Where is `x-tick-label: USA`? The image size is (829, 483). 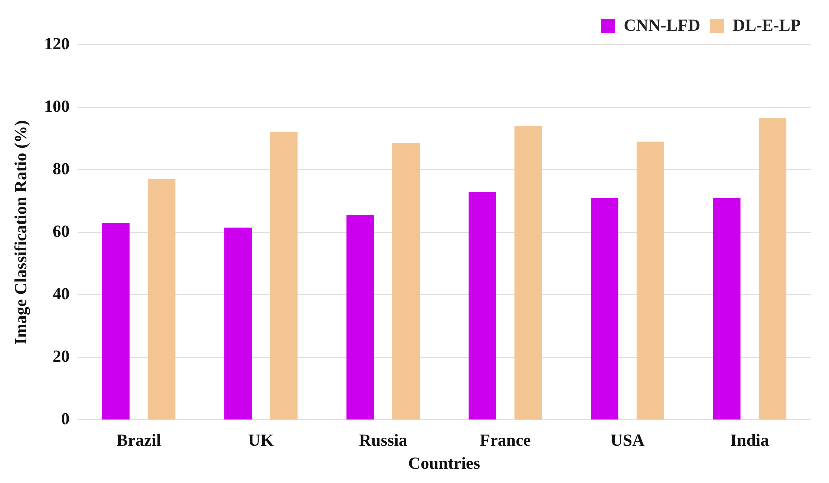 x-tick-label: USA is located at coordinates (628, 440).